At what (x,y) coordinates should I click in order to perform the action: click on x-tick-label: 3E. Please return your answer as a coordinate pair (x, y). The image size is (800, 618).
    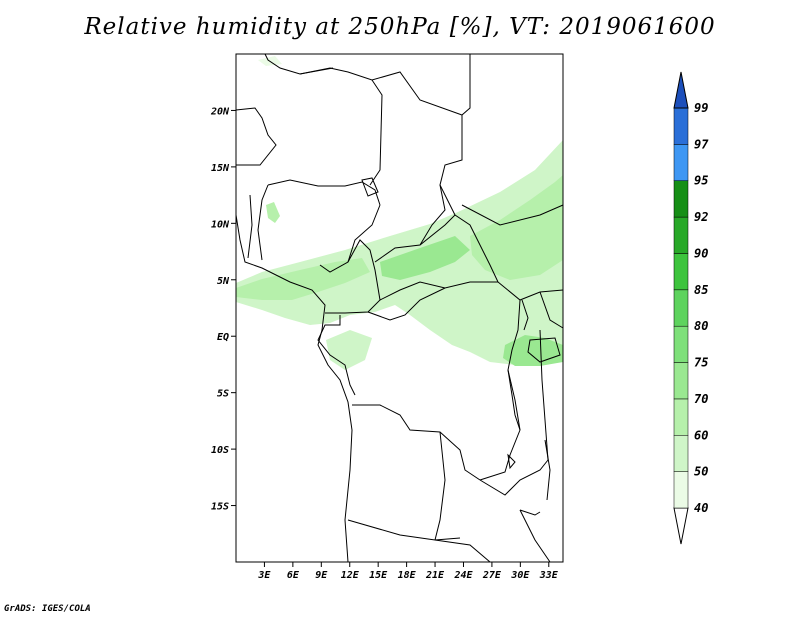
    Looking at the image, I should click on (264, 575).